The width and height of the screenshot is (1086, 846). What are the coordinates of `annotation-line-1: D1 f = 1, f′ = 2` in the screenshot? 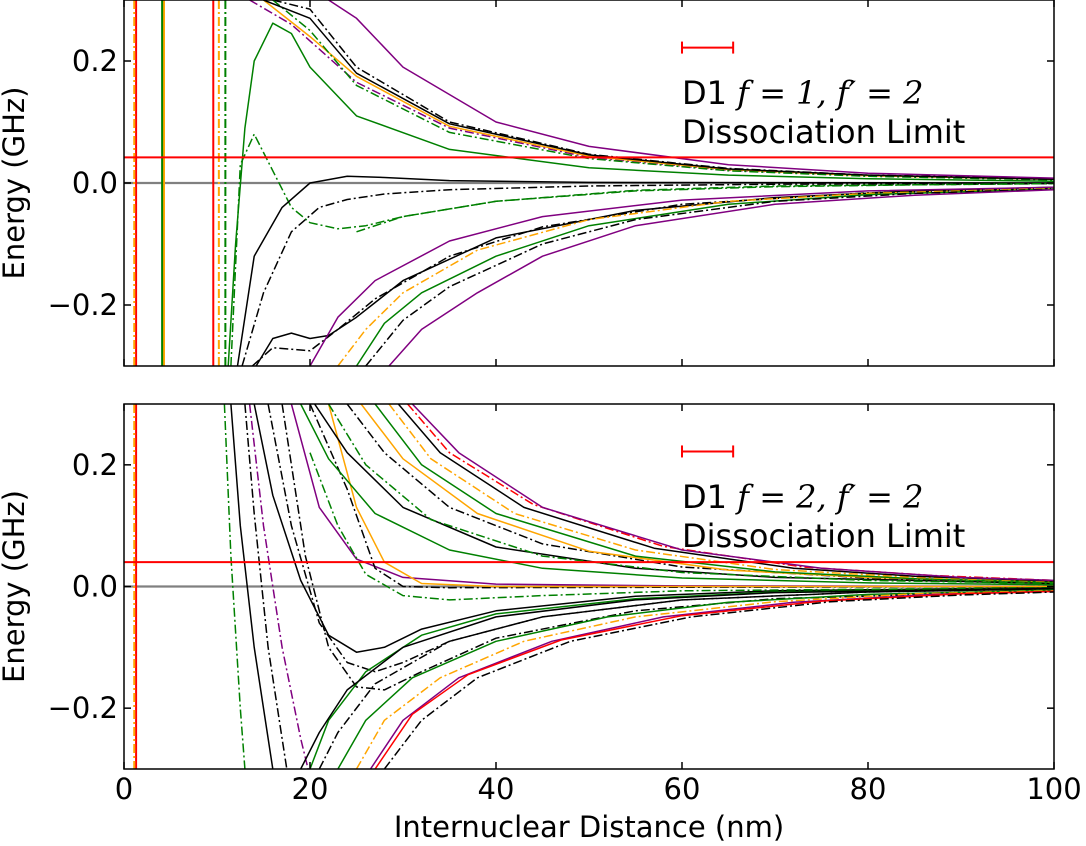 It's located at (803, 93).